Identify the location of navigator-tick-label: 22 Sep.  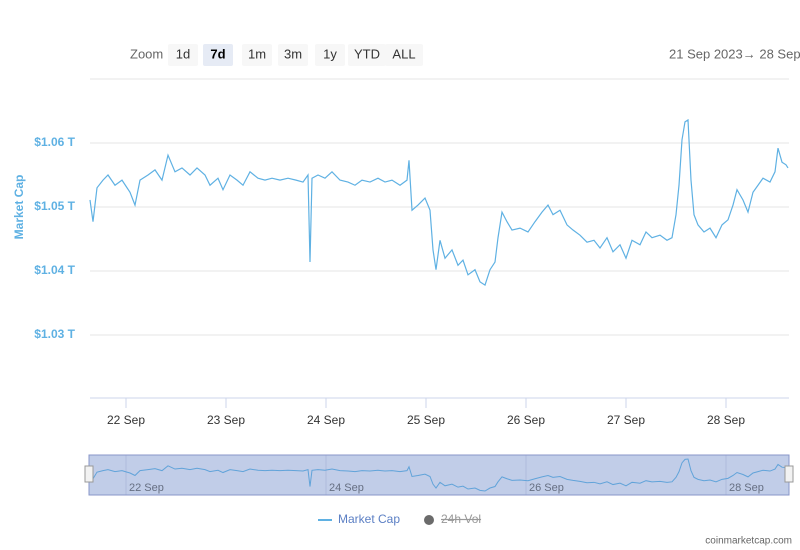
(146, 488).